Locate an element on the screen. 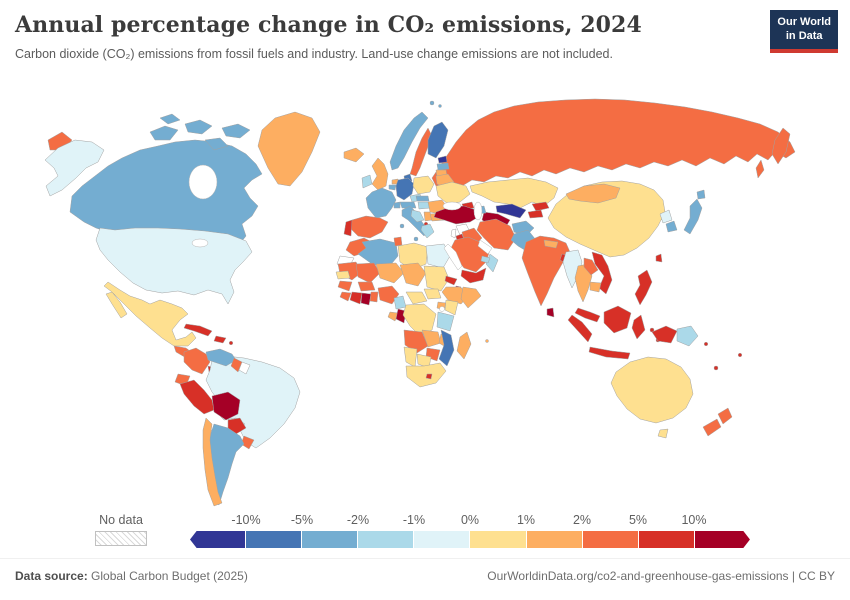 This screenshot has height=600, width=850. country-mauritius is located at coordinates (487, 341).